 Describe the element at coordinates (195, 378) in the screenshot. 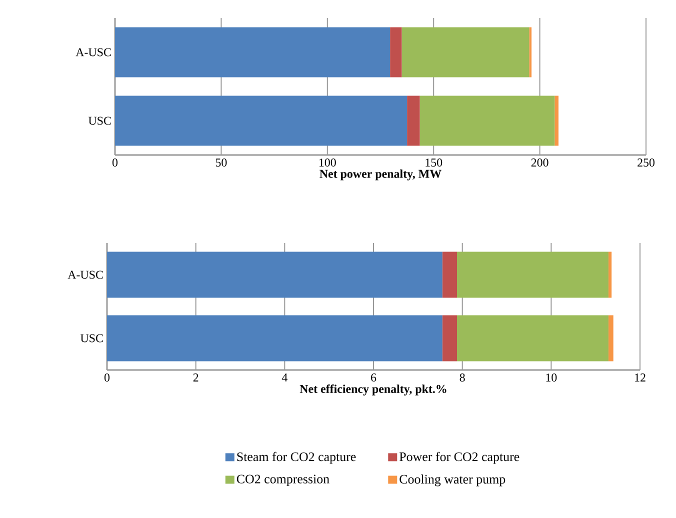

I see `x-tick-label: 2` at that location.